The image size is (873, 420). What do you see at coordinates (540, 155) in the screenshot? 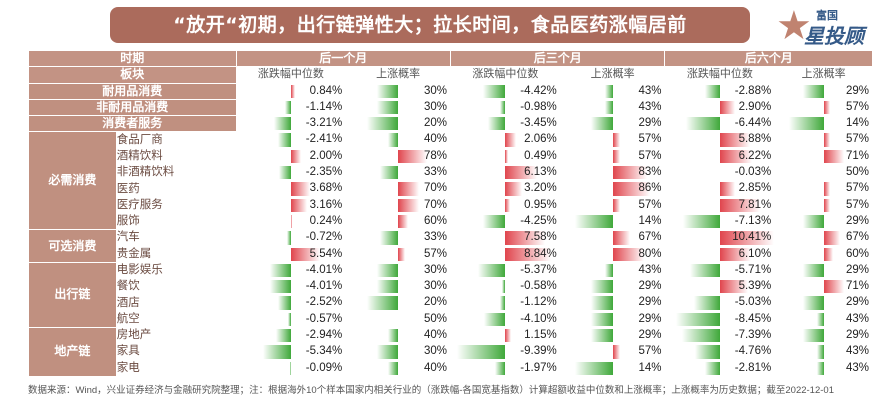
I see `median-value: 0.49%` at bounding box center [540, 155].